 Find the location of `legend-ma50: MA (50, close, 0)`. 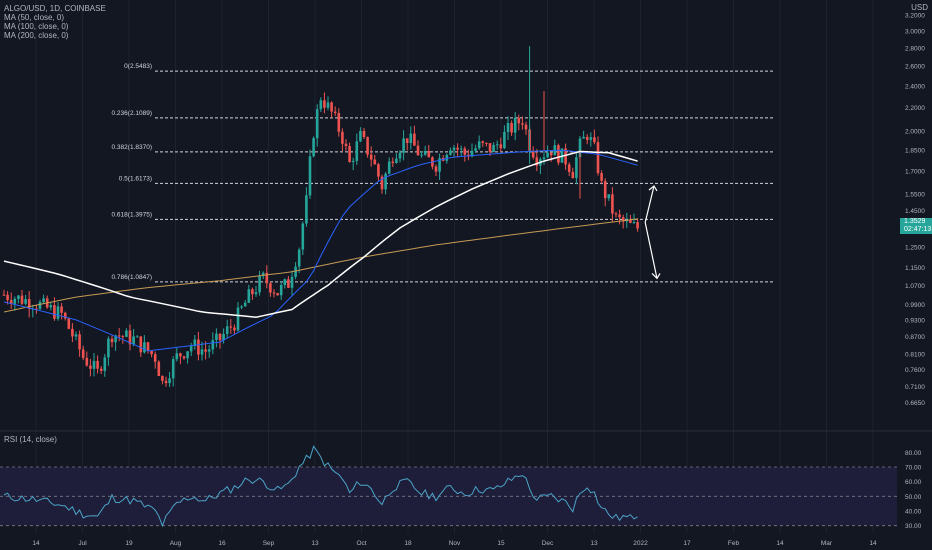

legend-ma50: MA (50, close, 0) is located at coordinates (34, 17).